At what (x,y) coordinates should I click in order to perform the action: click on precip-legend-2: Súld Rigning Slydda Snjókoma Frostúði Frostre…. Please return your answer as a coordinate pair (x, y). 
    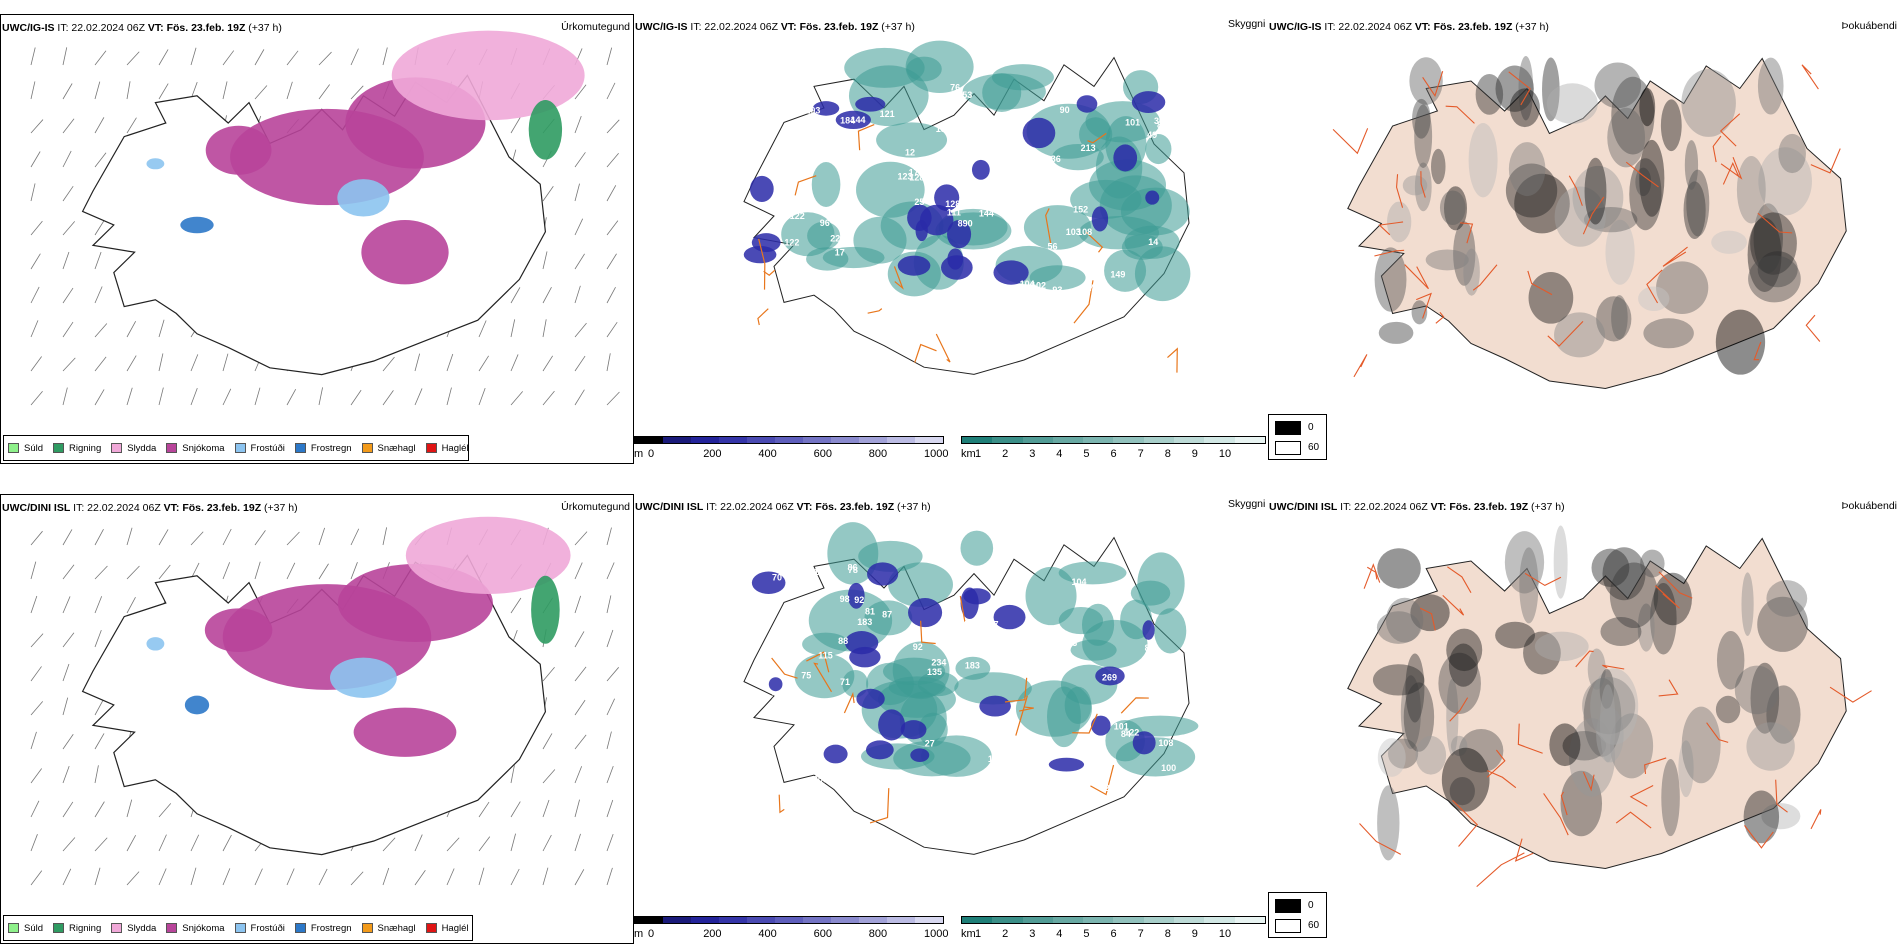
    Looking at the image, I should click on (238, 928).